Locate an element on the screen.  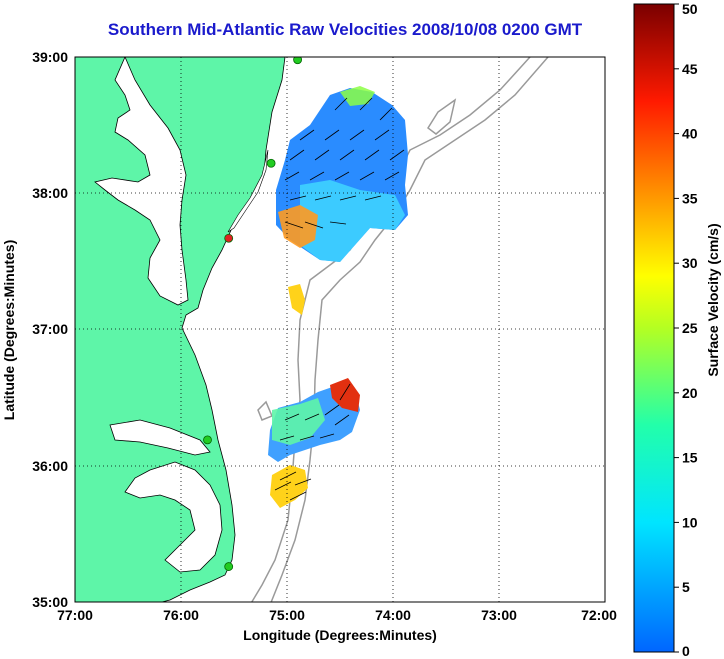
velocity-patch-south-yellow is located at coordinates (289, 486).